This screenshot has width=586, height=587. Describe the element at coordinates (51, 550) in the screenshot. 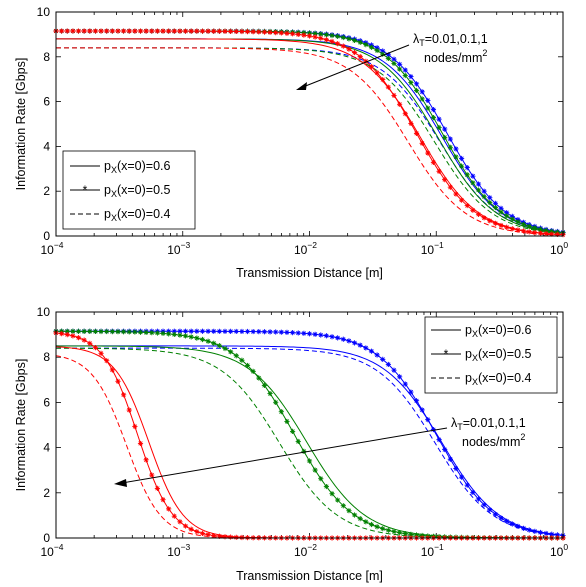

I see `x-tick-label: 10−4` at that location.